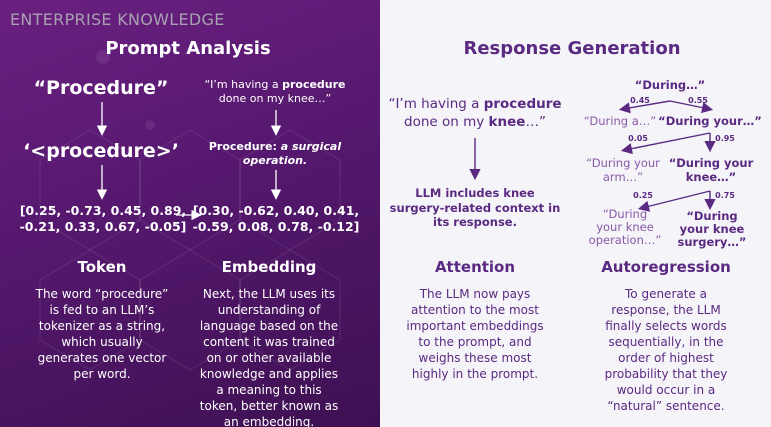 This screenshot has height=427, width=771. I want to click on probability-label: 0.05, so click(638, 138).